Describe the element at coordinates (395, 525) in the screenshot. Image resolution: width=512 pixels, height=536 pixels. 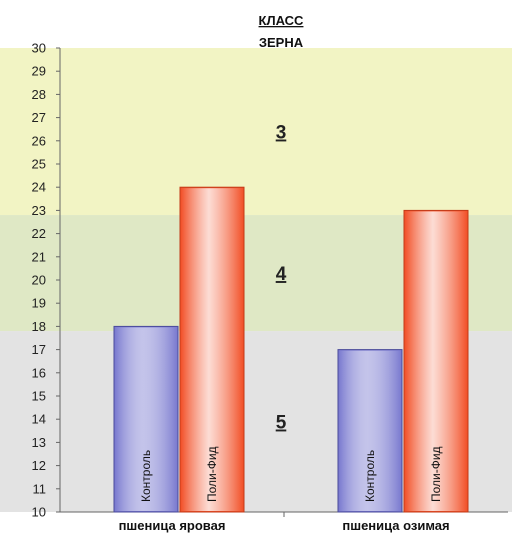
I see `x-category-label: пшеница озимая` at that location.